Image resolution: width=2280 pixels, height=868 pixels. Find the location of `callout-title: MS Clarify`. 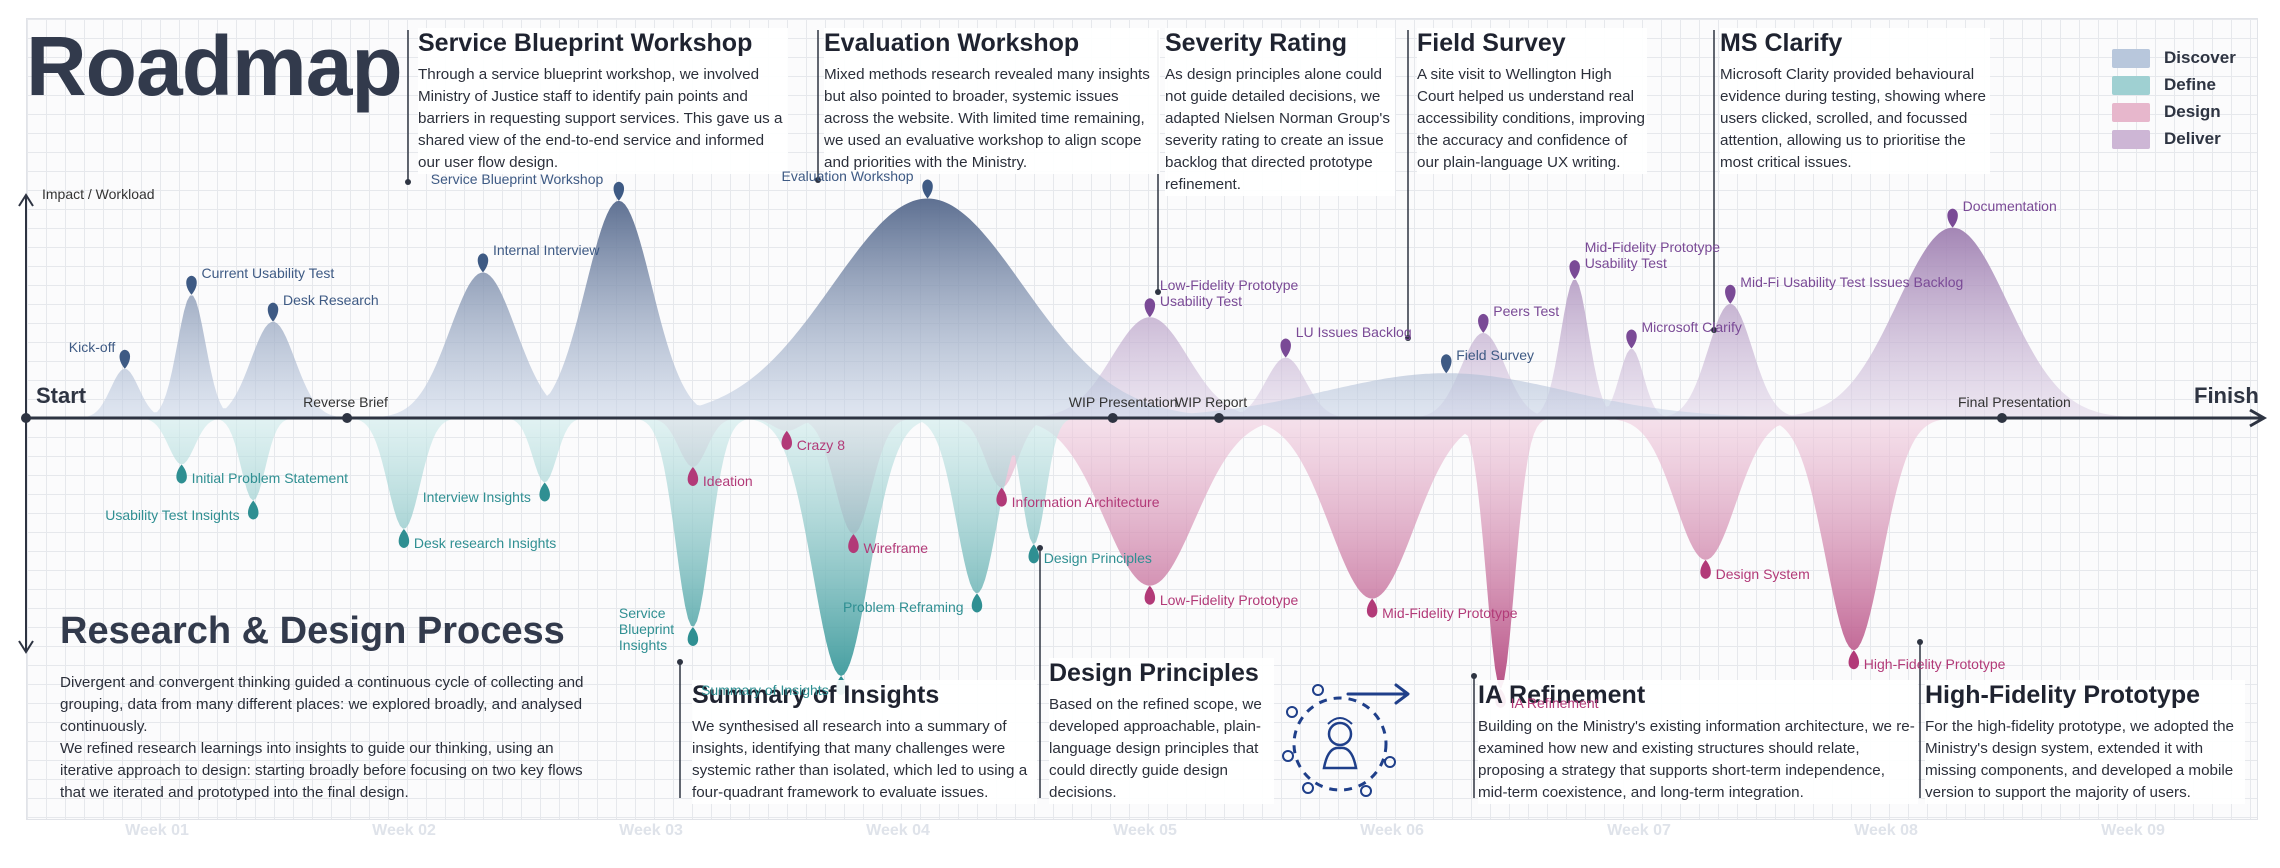

callout-title: MS Clarify is located at coordinates (1781, 43).